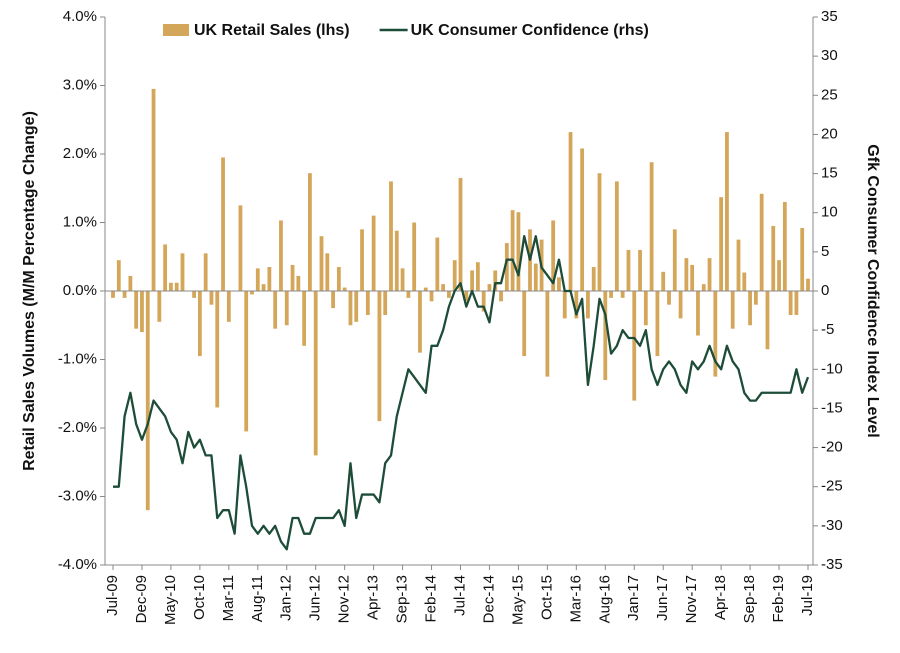 This screenshot has height=653, width=900. I want to click on x-tick-label: May-10, so click(170, 600).